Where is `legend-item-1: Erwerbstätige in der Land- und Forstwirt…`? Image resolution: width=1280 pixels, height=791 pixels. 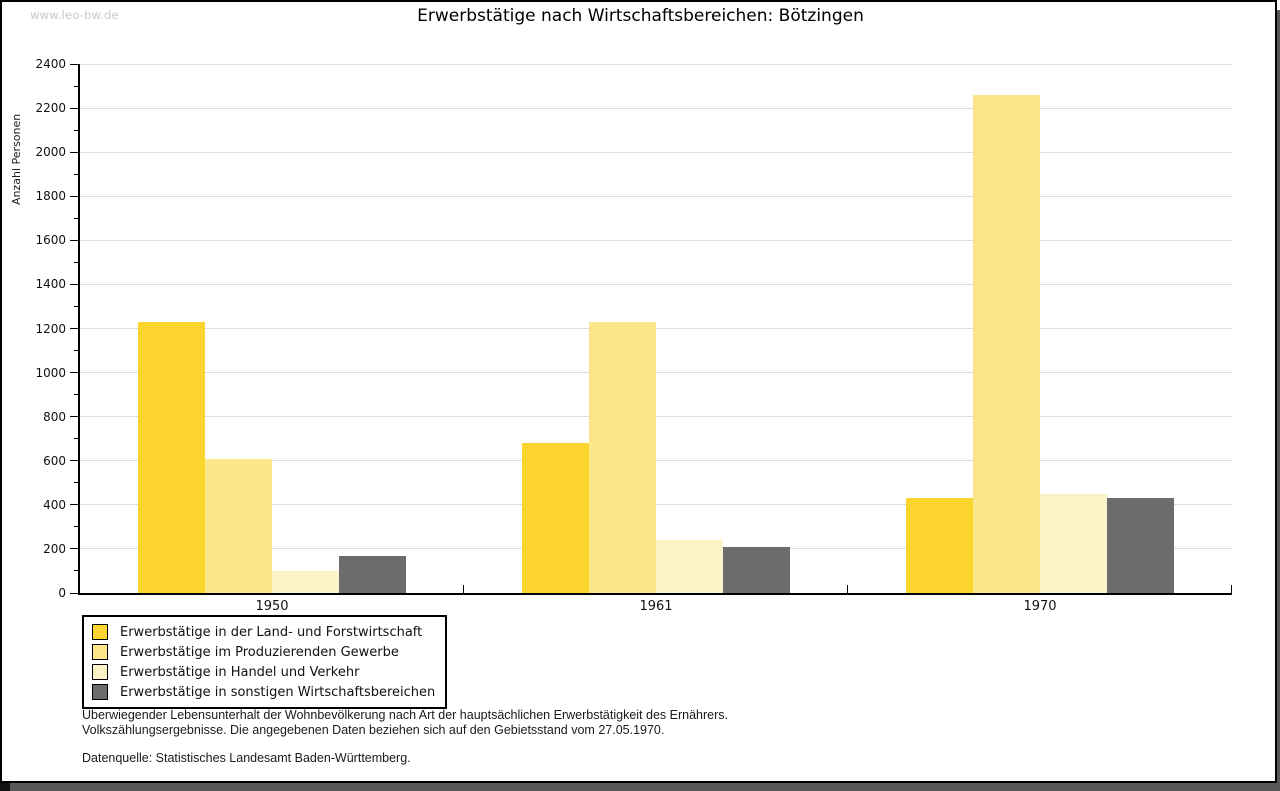
legend-item-1: Erwerbstätige in der Land- und Forstwirt… is located at coordinates (263, 632).